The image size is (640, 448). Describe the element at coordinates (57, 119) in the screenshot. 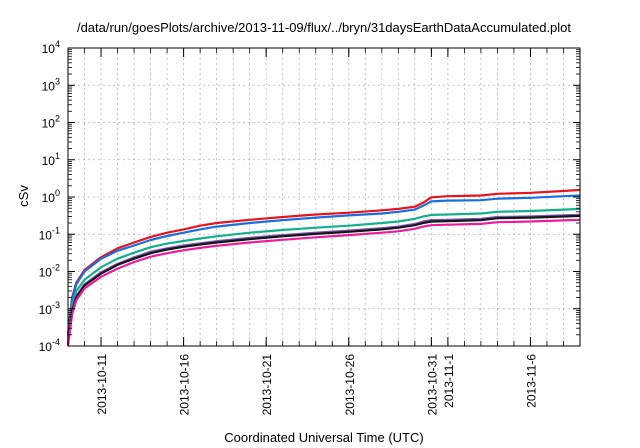

I see `y-tick-exponent: 2` at that location.